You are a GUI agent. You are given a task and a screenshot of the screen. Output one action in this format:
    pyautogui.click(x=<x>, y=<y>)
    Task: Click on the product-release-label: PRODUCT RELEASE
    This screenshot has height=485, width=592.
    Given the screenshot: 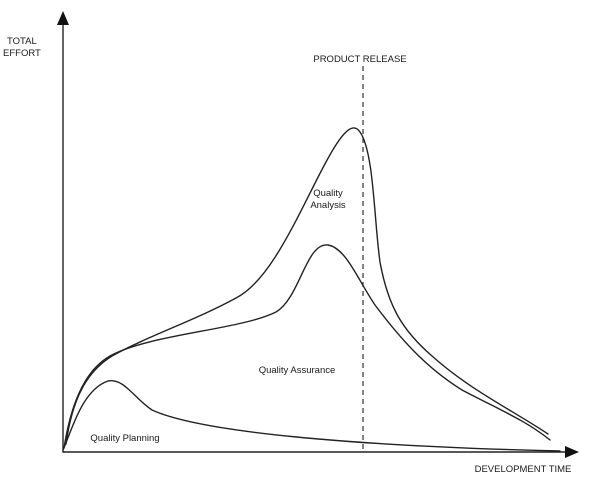 What is the action you would take?
    pyautogui.click(x=359, y=59)
    